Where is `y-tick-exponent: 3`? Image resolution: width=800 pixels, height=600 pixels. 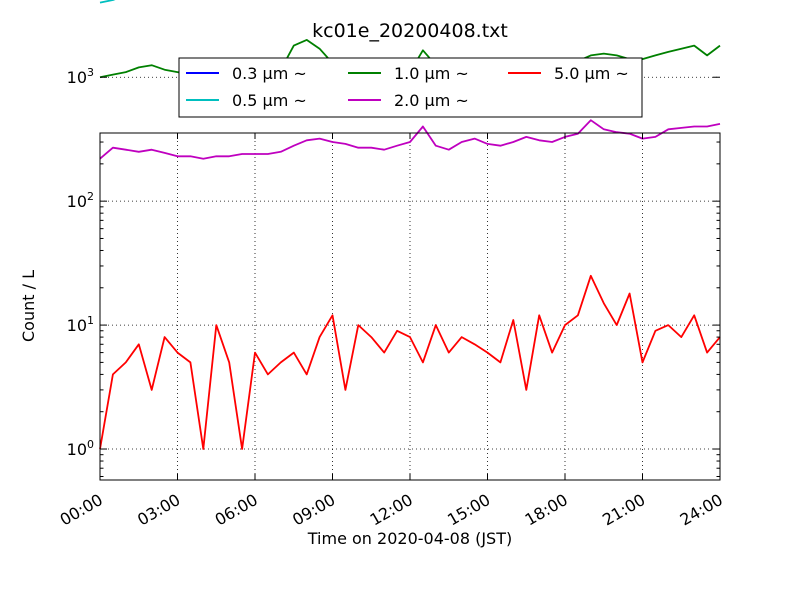
y-tick-exponent: 3 is located at coordinates (90, 72).